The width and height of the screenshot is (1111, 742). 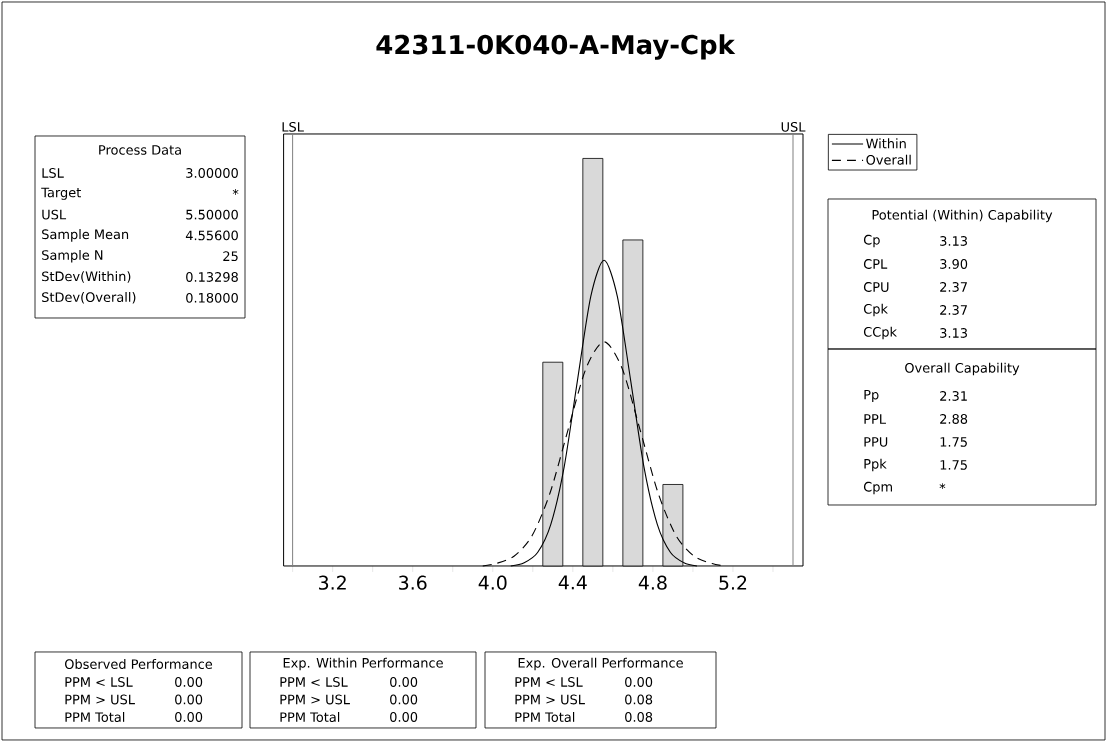 What do you see at coordinates (212, 173) in the screenshot?
I see `text: 3.00000` at bounding box center [212, 173].